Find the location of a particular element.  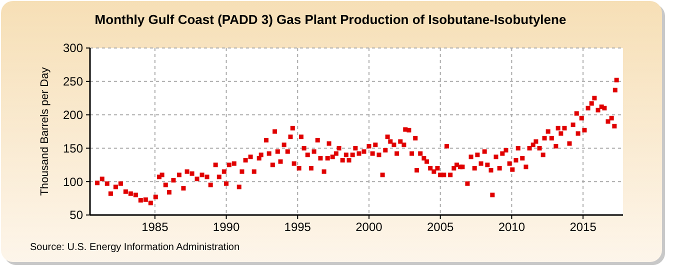

y-tick-label: 250 is located at coordinates (73, 81).